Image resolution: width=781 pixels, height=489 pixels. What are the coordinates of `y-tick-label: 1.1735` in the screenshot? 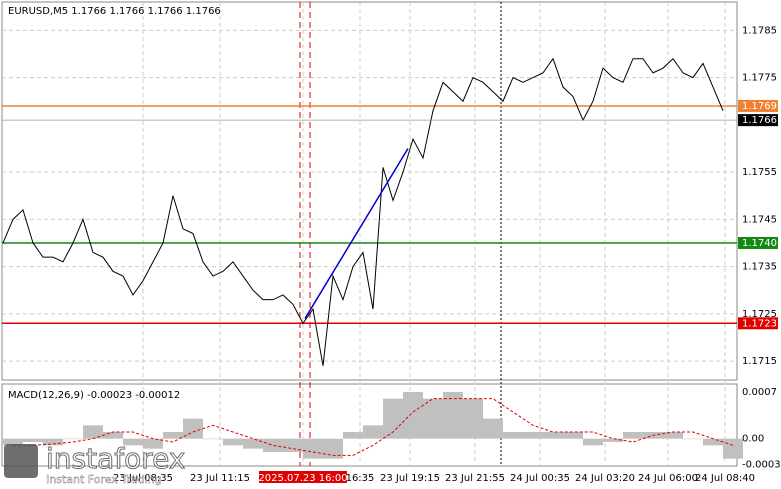 It's located at (759, 267).